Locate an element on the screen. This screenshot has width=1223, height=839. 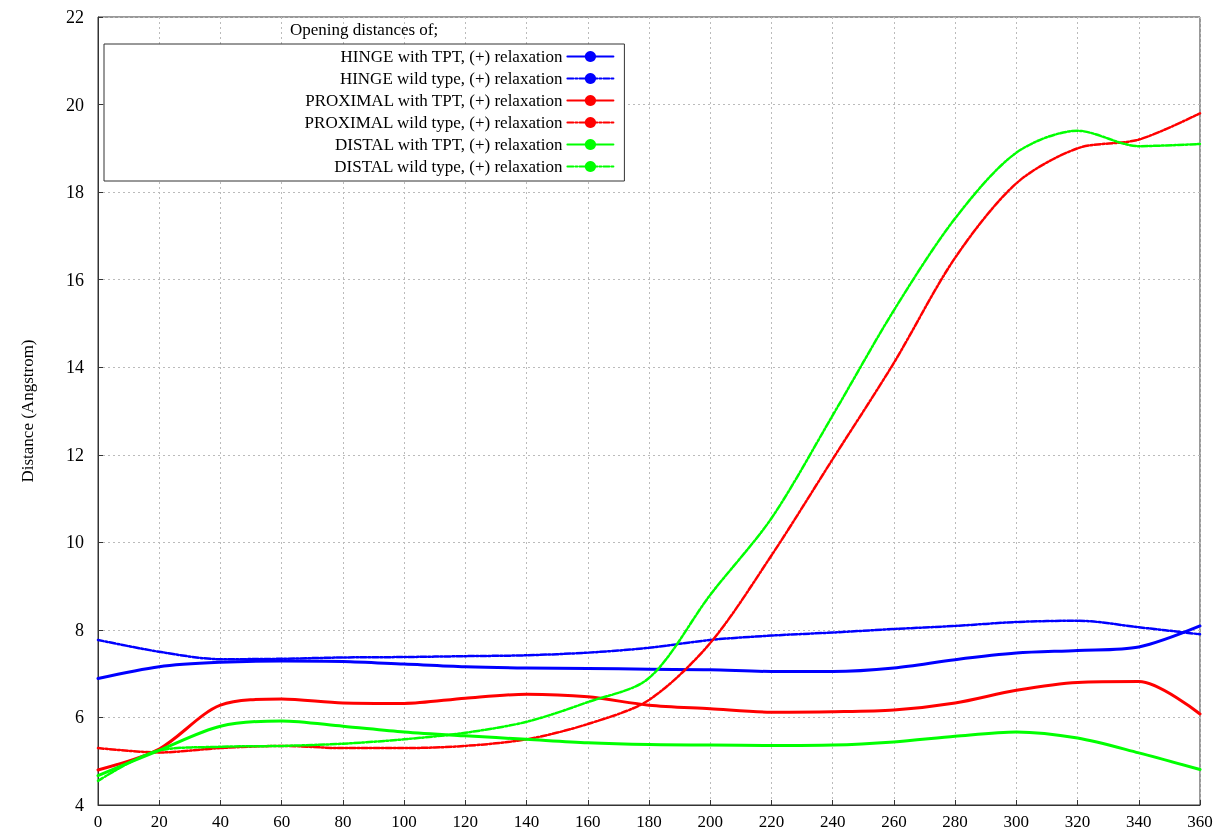
x-tick-label: 280 is located at coordinates (955, 821).